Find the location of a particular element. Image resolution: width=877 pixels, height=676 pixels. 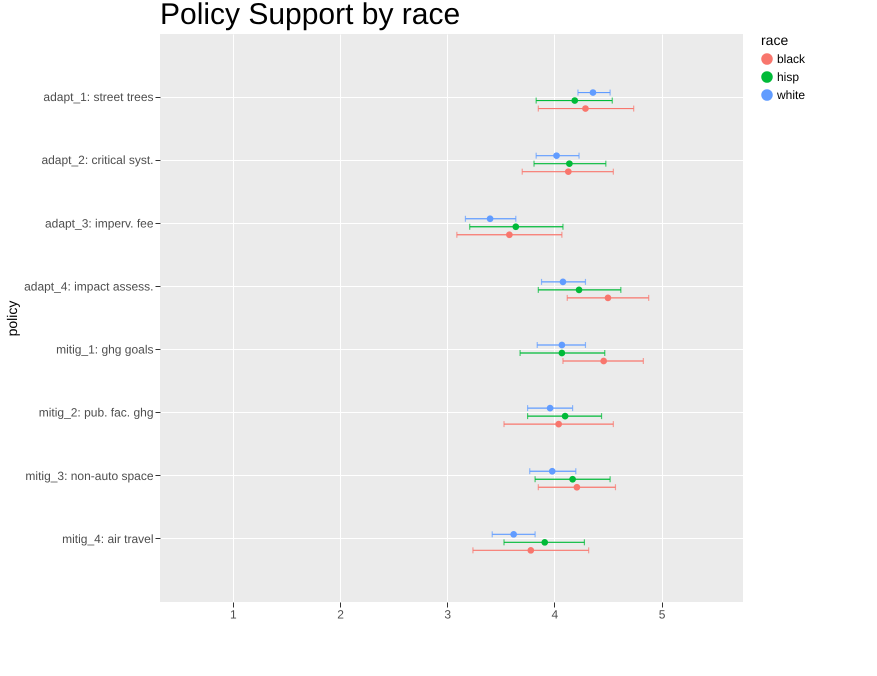

legend-label: hisp is located at coordinates (788, 77).